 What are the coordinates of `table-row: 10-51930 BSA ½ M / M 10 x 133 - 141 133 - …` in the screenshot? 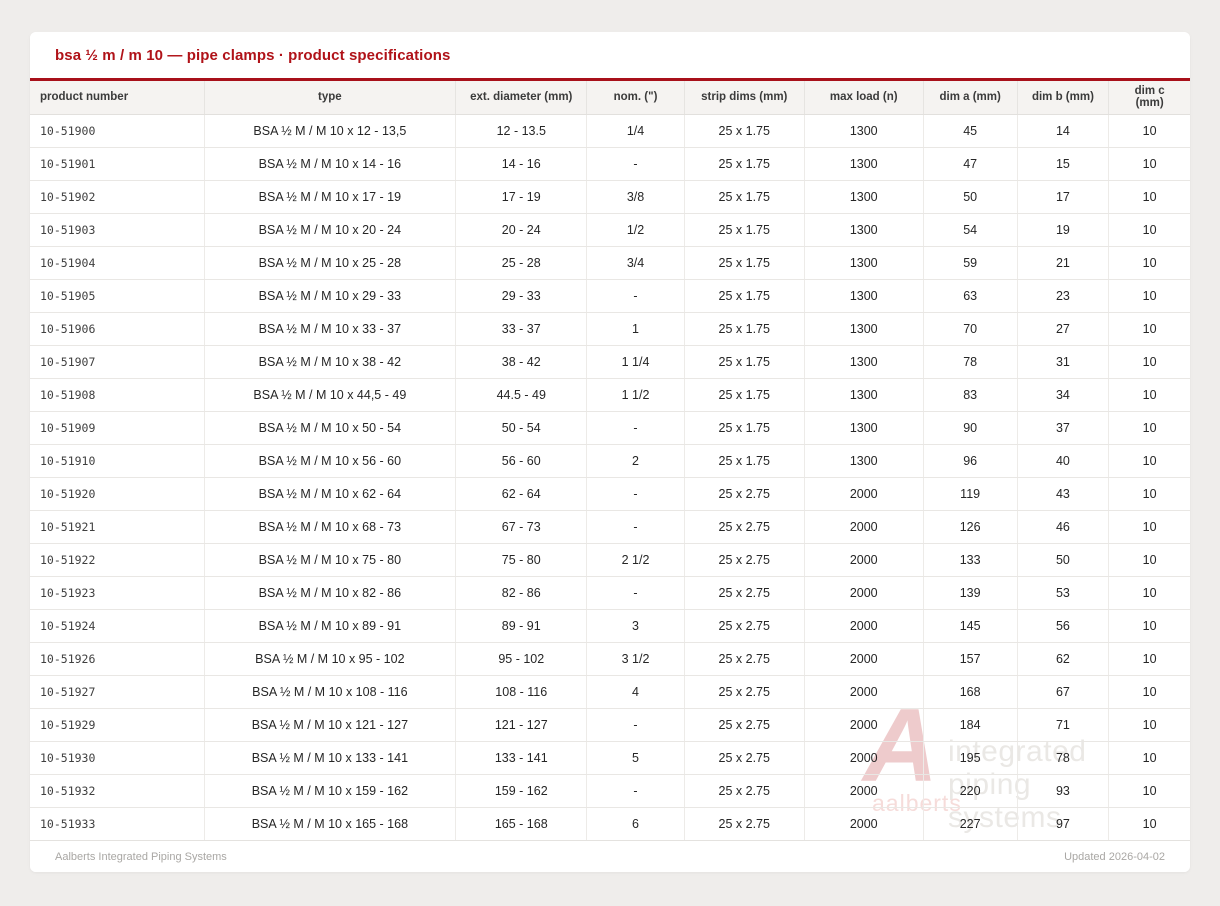 It's located at (610, 758).